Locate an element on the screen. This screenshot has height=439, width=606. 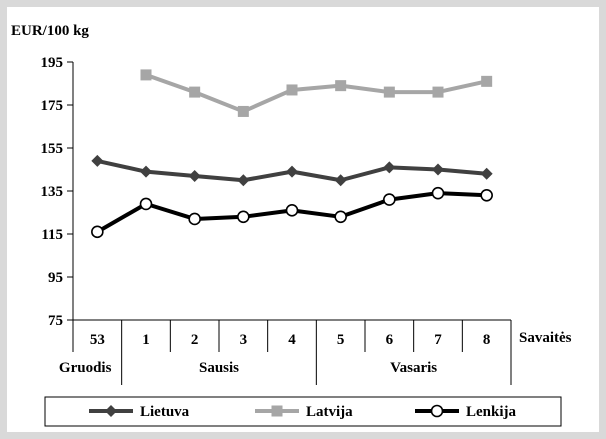
x-tick-label: 3 is located at coordinates (244, 340).